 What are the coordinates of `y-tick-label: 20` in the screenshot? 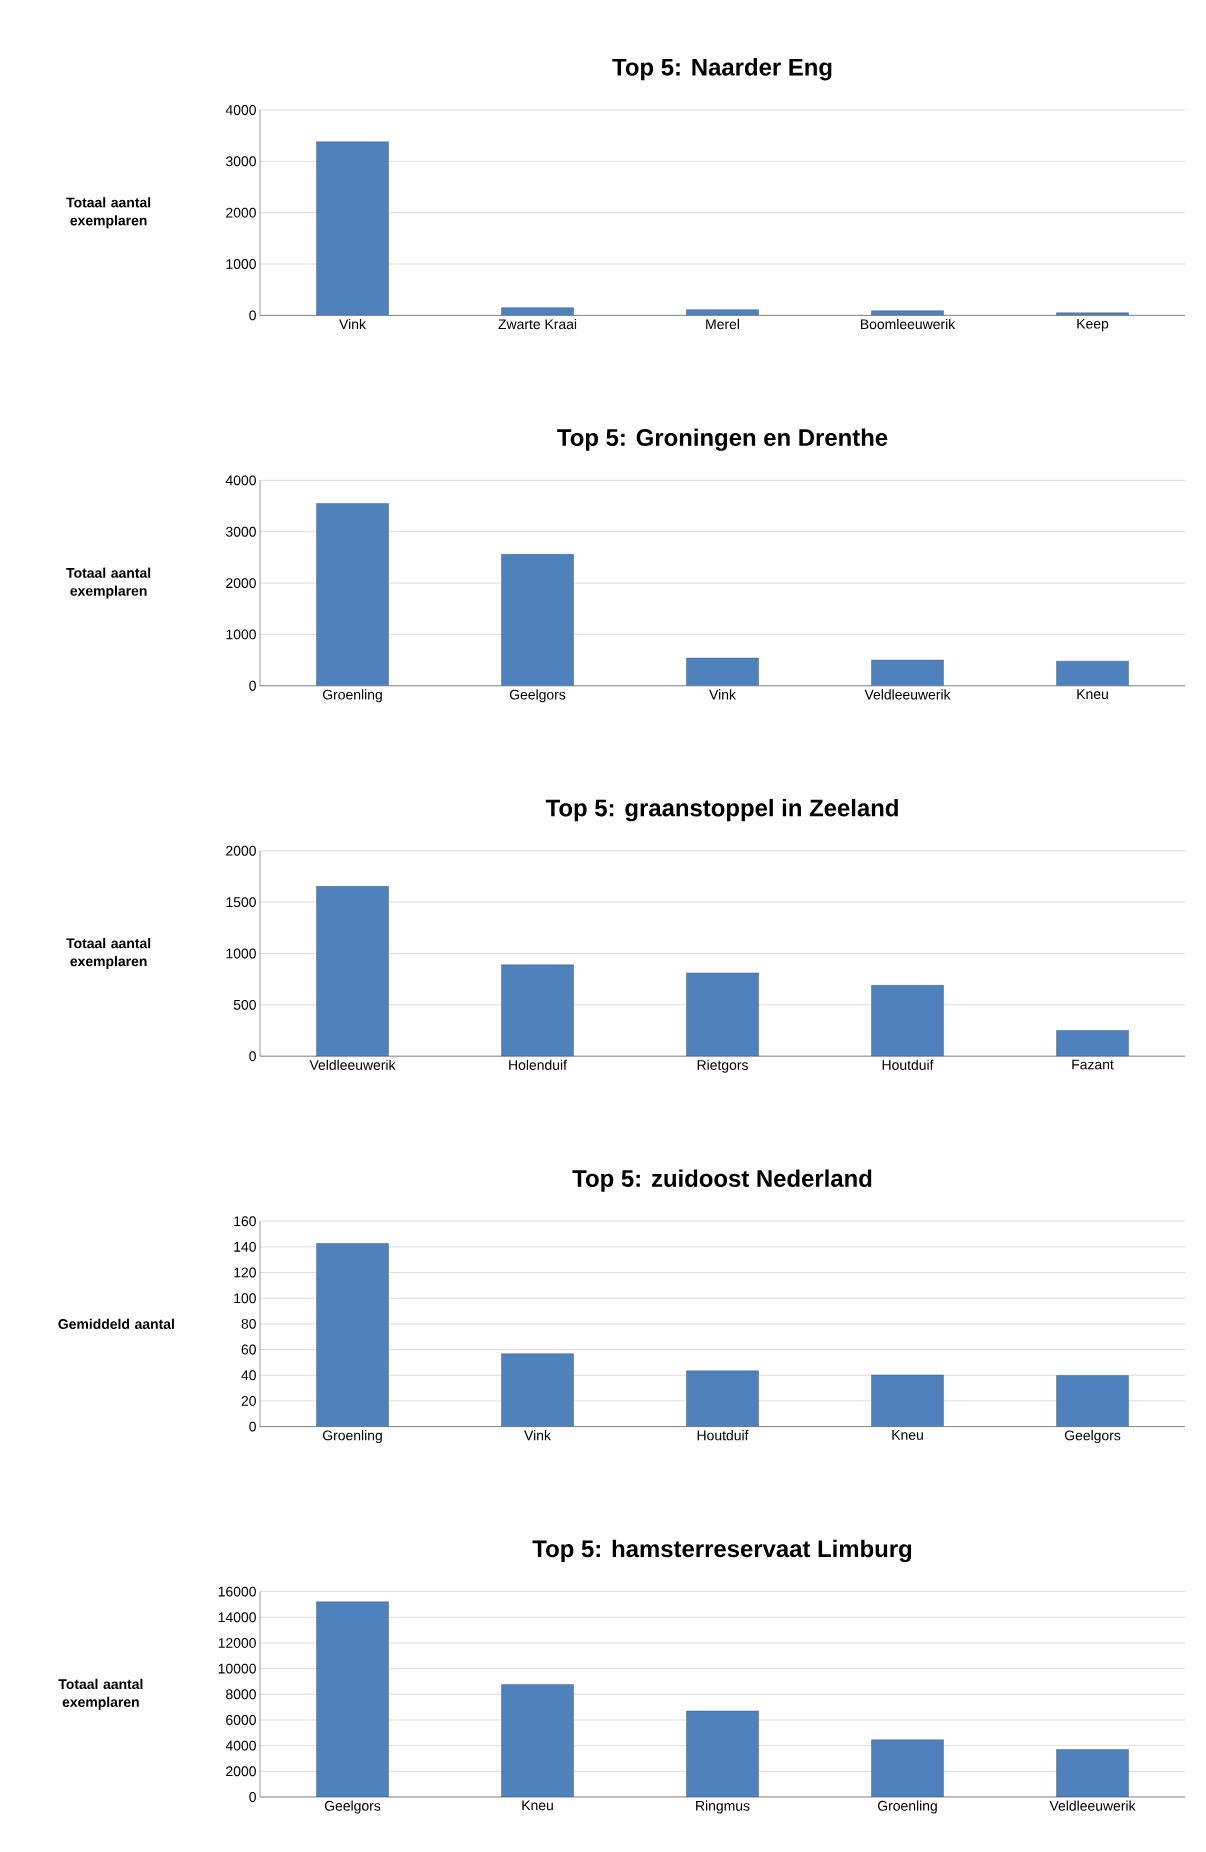 It's located at (248, 1400).